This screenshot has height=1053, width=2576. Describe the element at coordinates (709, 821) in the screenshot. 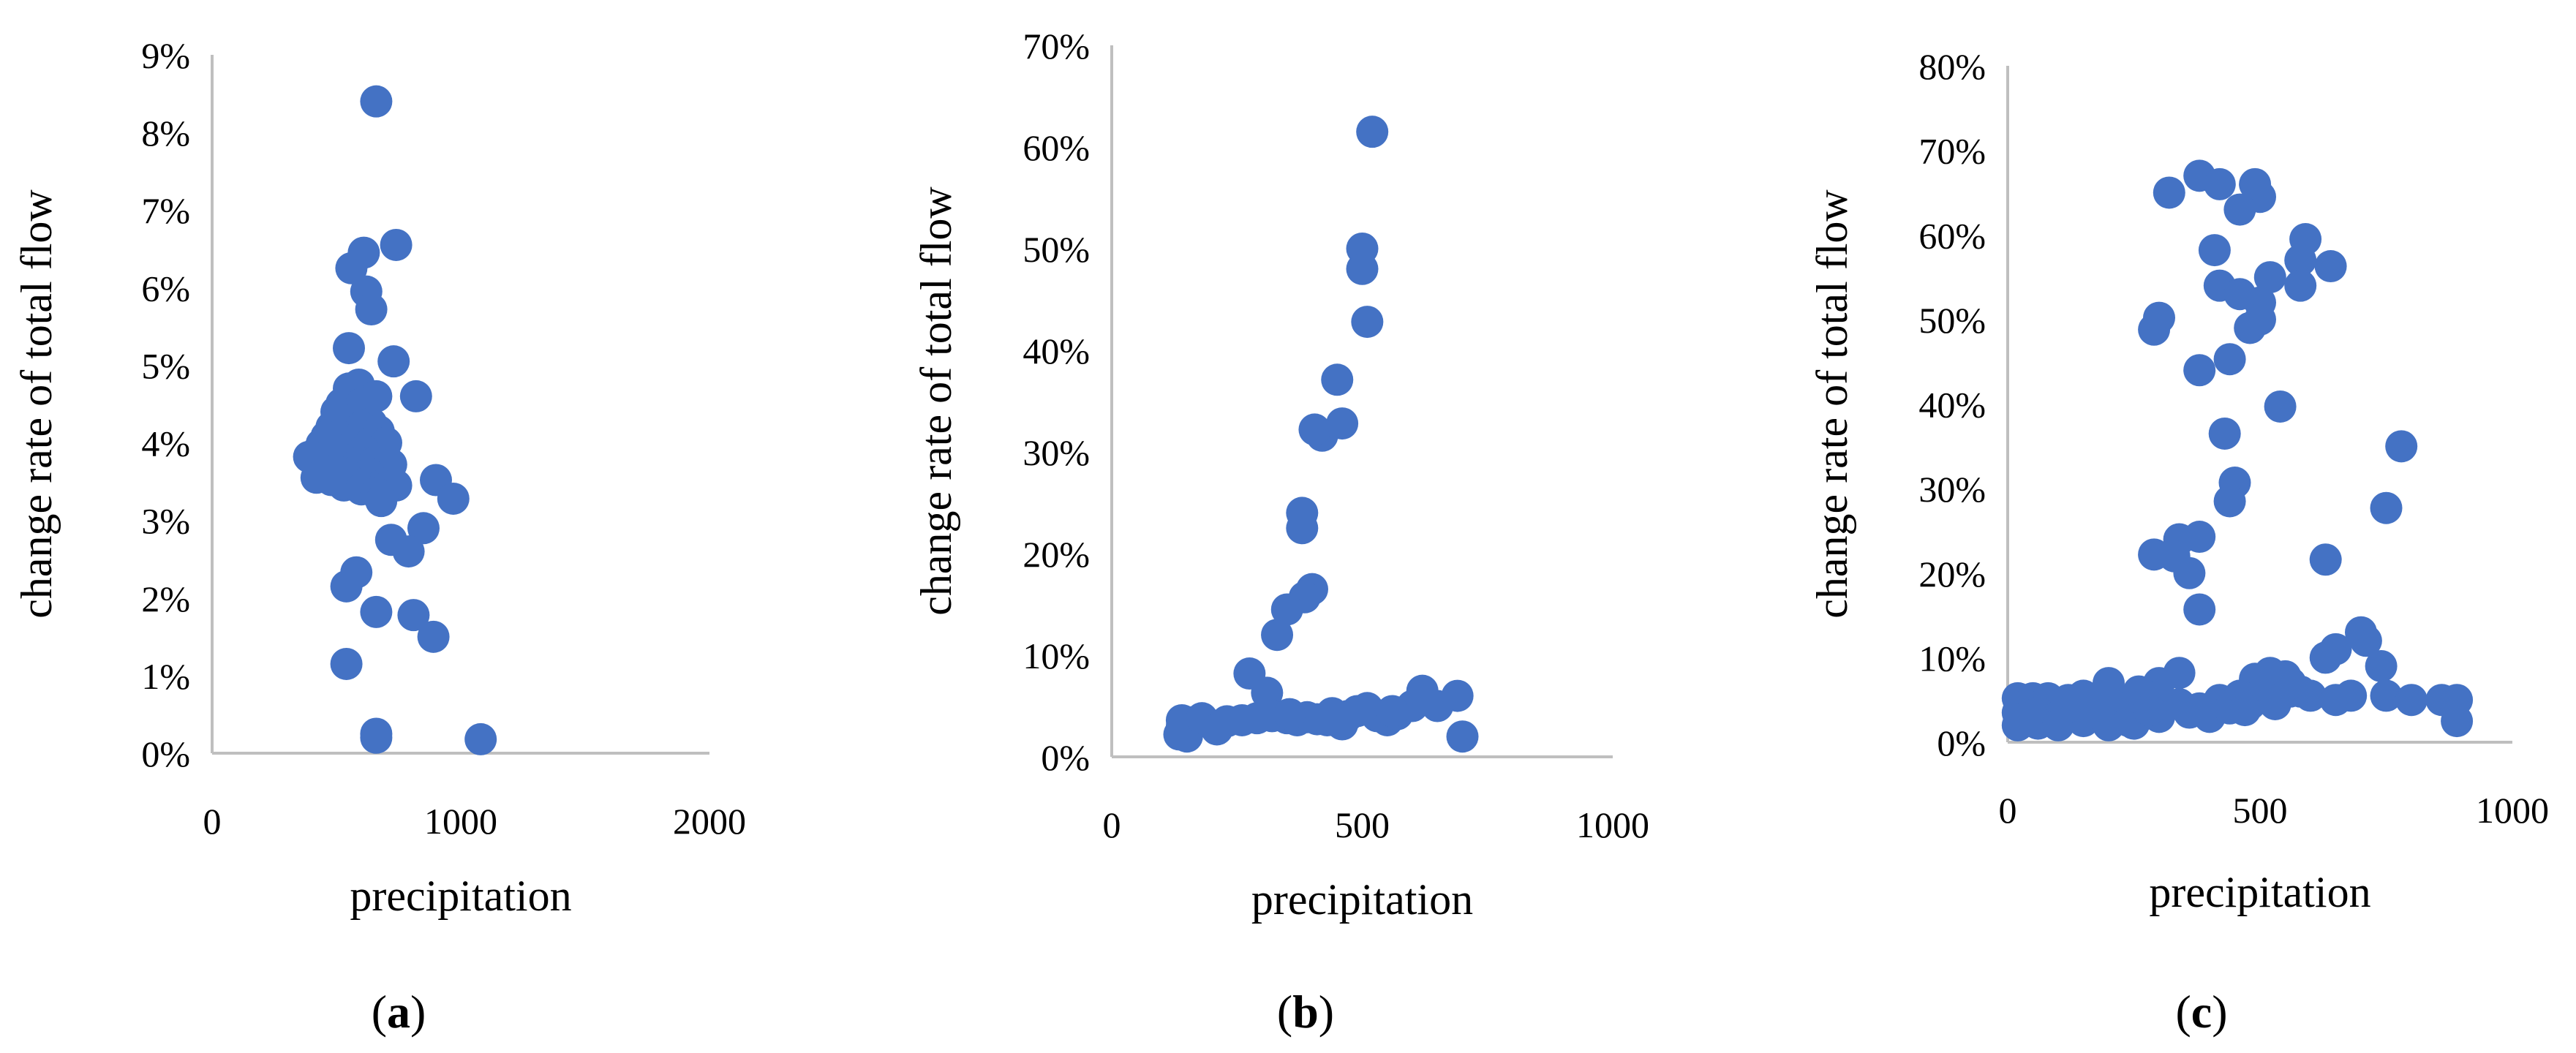

I see `x-tick-label: 2000` at that location.